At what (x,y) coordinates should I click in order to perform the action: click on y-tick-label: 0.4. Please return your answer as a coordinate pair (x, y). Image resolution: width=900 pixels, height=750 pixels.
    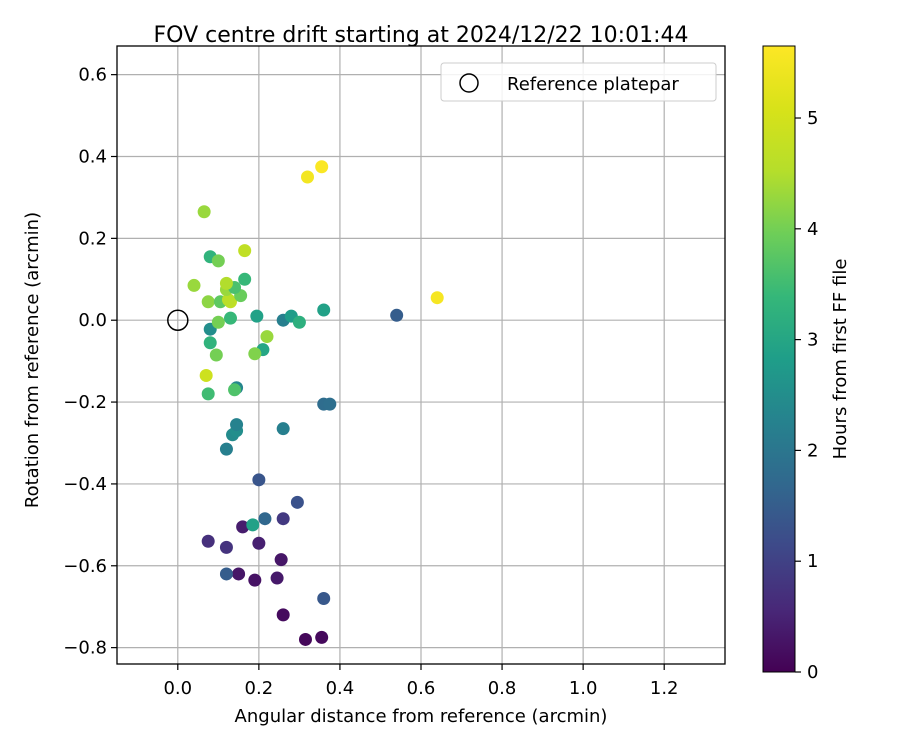
    Looking at the image, I should click on (92, 157).